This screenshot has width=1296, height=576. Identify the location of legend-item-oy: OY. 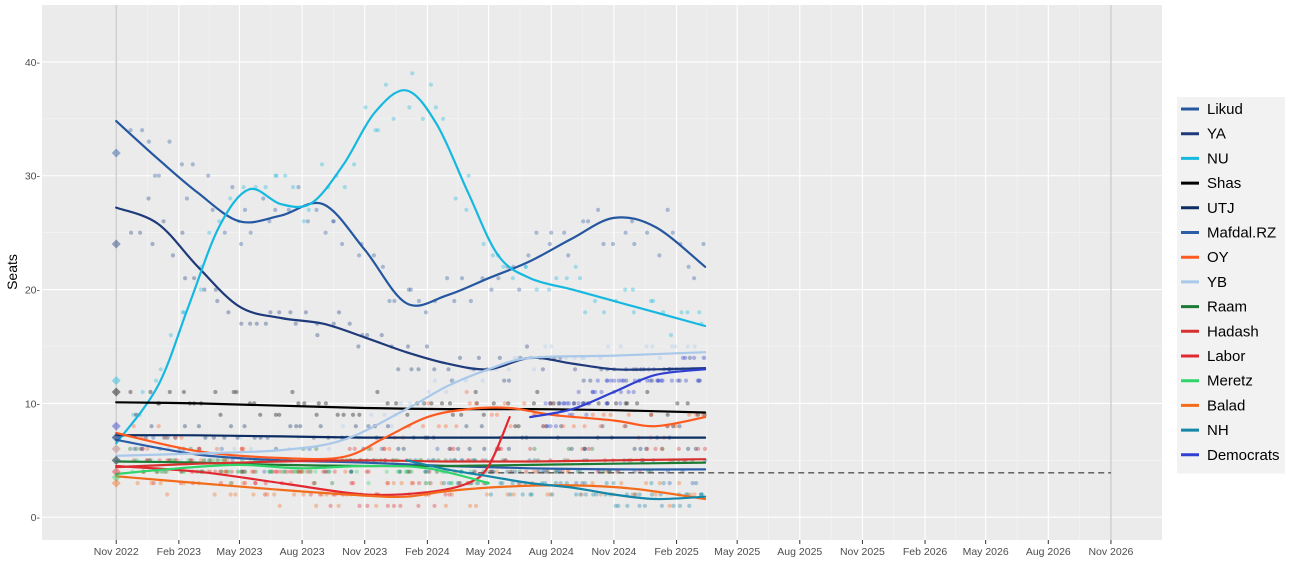
(1205, 257).